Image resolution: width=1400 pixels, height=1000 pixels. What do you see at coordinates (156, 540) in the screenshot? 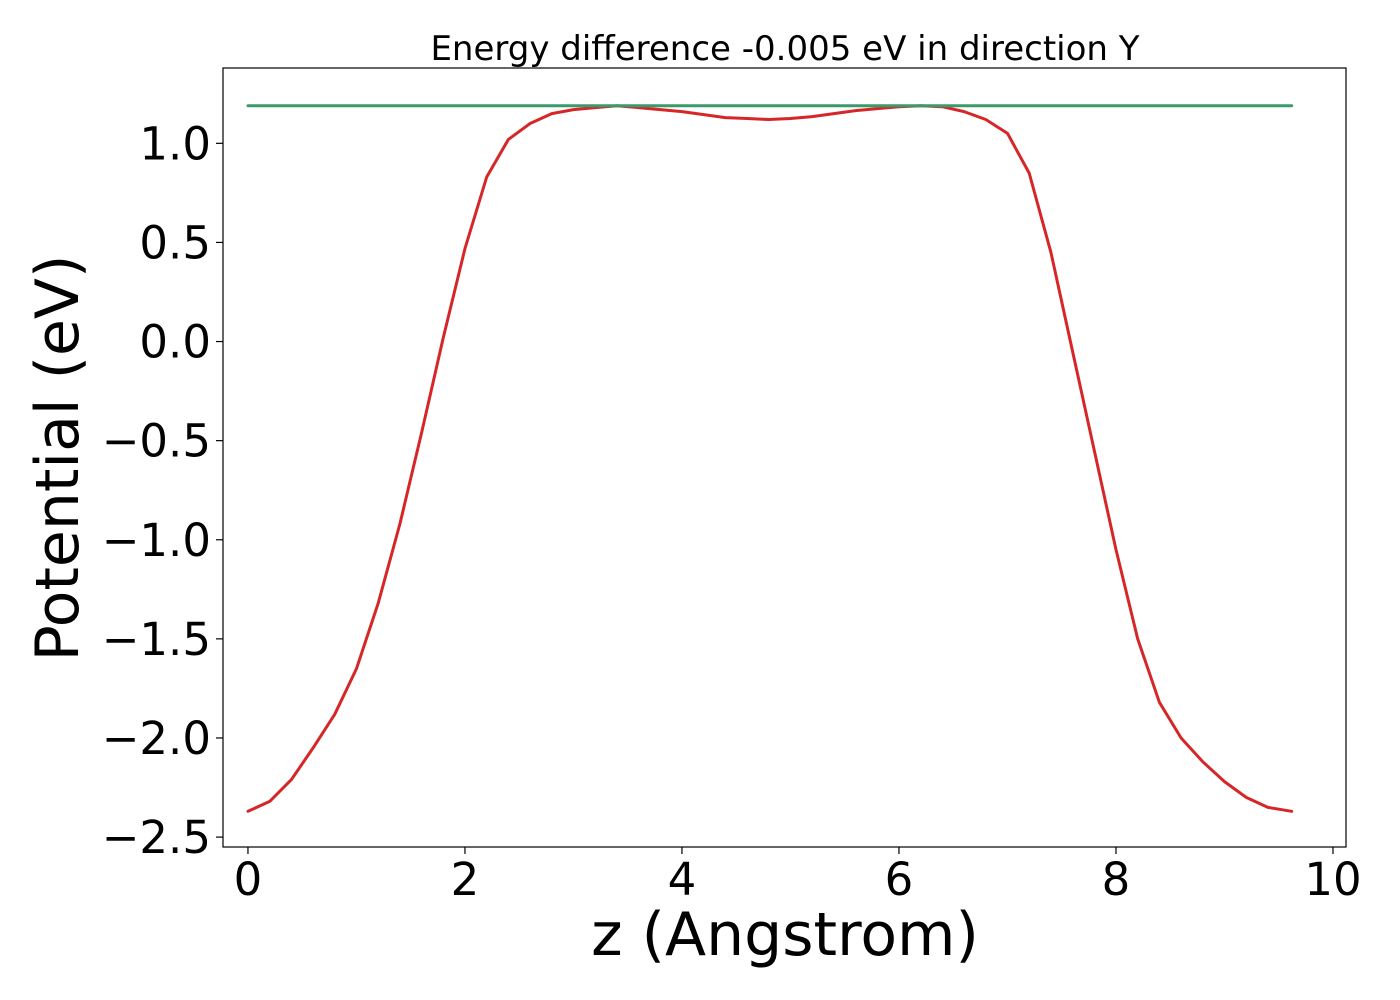
I see `y-tick-label: −1.0` at bounding box center [156, 540].